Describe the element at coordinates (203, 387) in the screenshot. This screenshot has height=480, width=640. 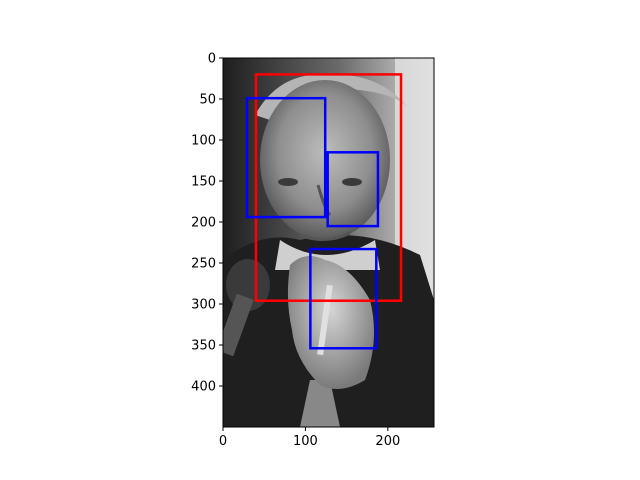
I see `y-tick-label: 400` at that location.